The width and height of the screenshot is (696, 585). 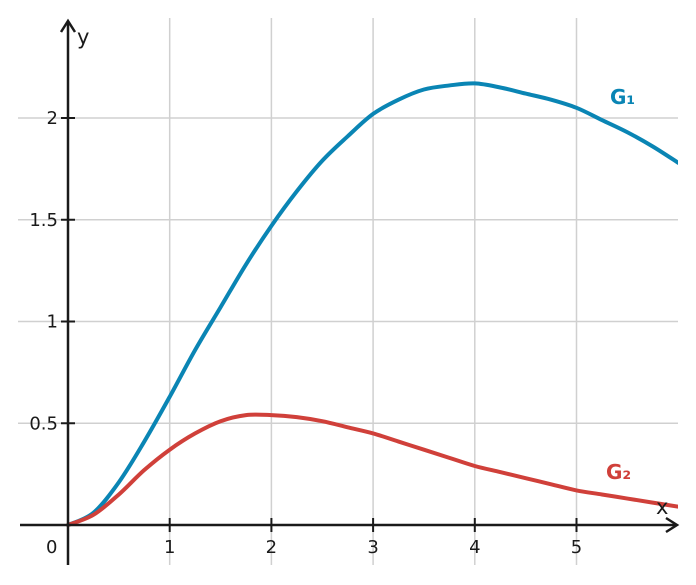 What do you see at coordinates (169, 547) in the screenshot?
I see `x-tick-label-1: 1` at bounding box center [169, 547].